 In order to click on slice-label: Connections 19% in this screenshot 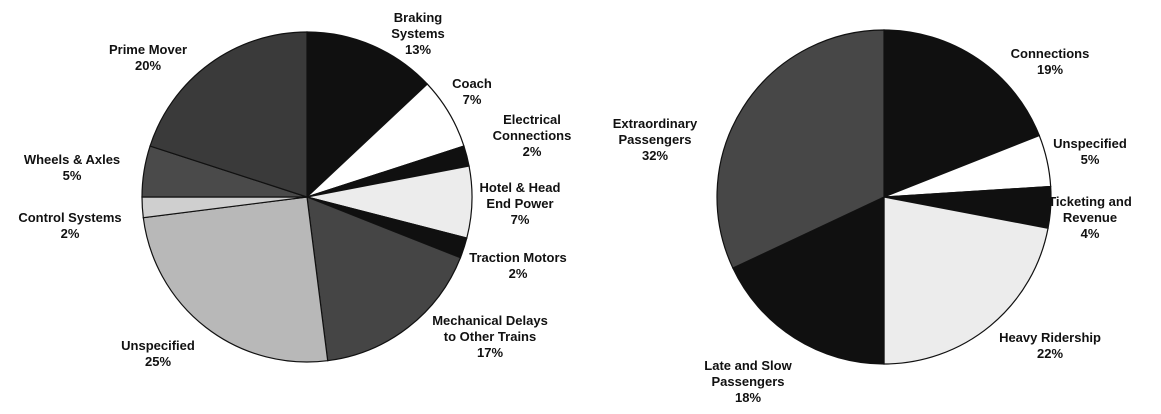, I will do `click(1050, 62)`.